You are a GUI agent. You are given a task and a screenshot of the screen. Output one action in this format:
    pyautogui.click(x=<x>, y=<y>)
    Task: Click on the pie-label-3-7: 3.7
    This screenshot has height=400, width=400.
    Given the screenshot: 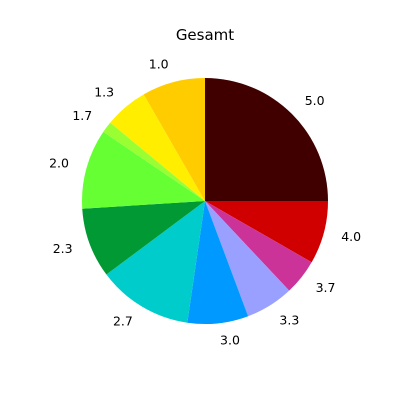 What is the action you would take?
    pyautogui.click(x=326, y=287)
    